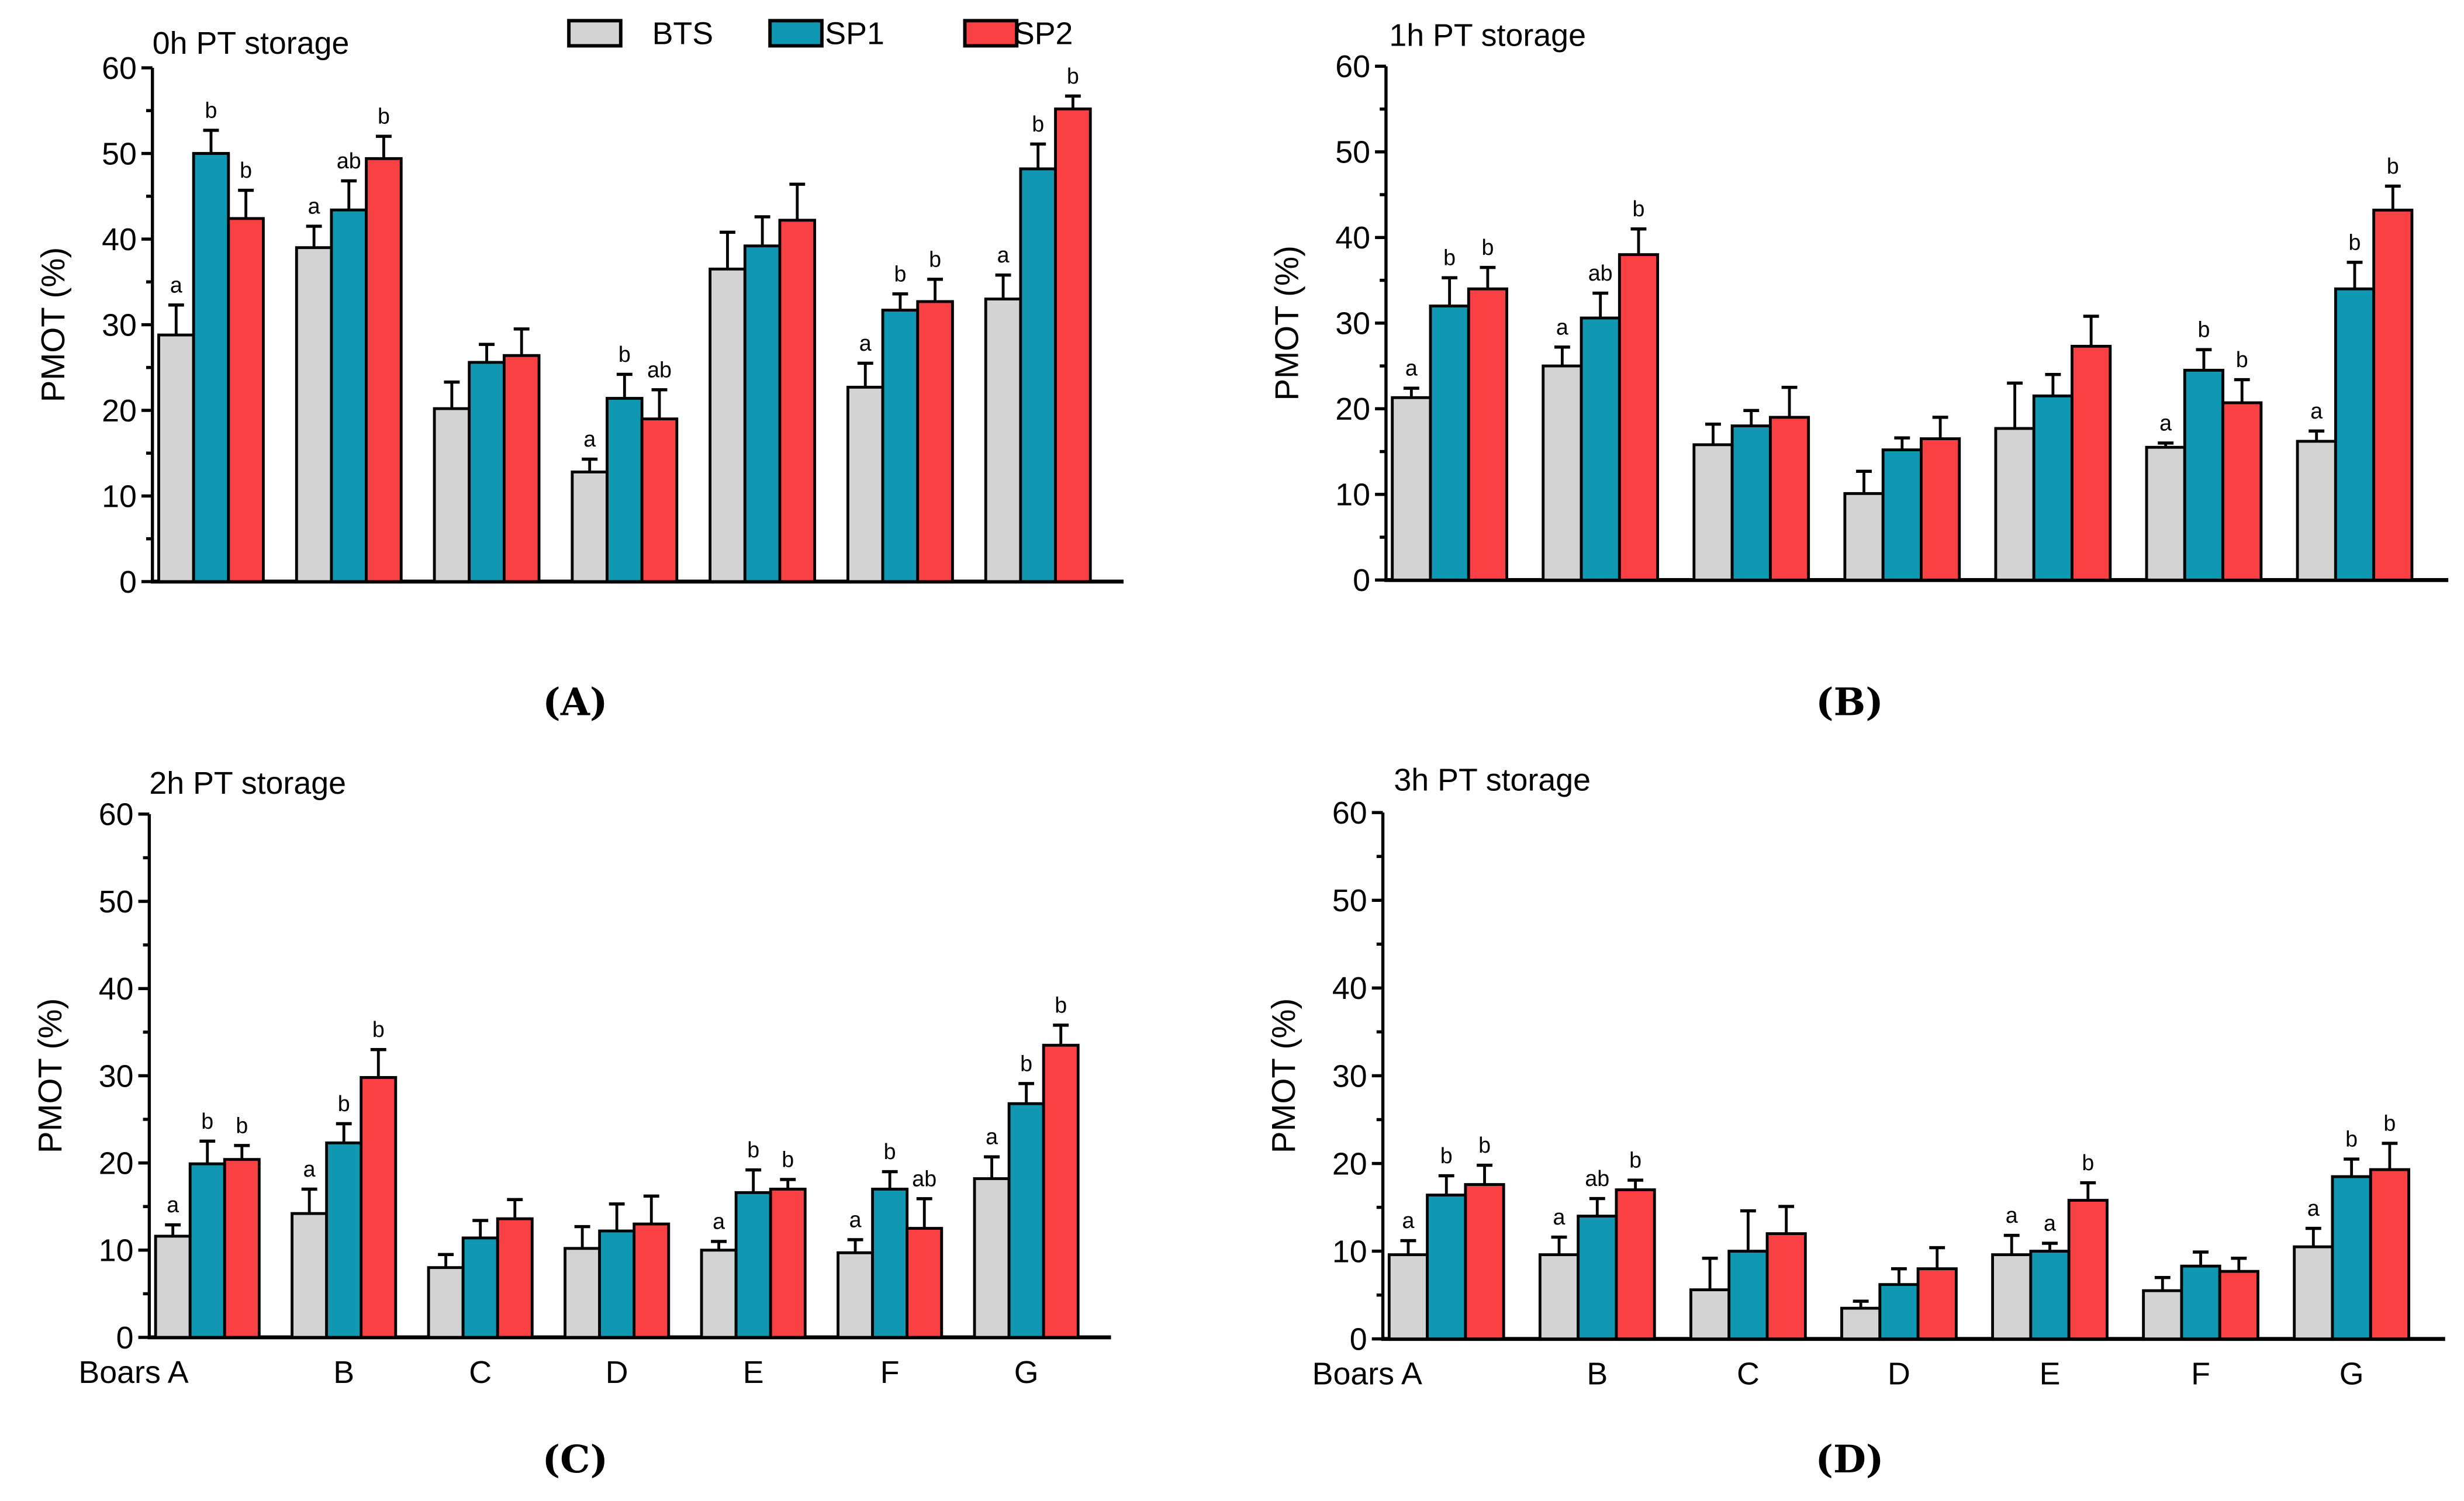  What do you see at coordinates (133, 1372) in the screenshot?
I see `x-tick-label: Boars A` at bounding box center [133, 1372].